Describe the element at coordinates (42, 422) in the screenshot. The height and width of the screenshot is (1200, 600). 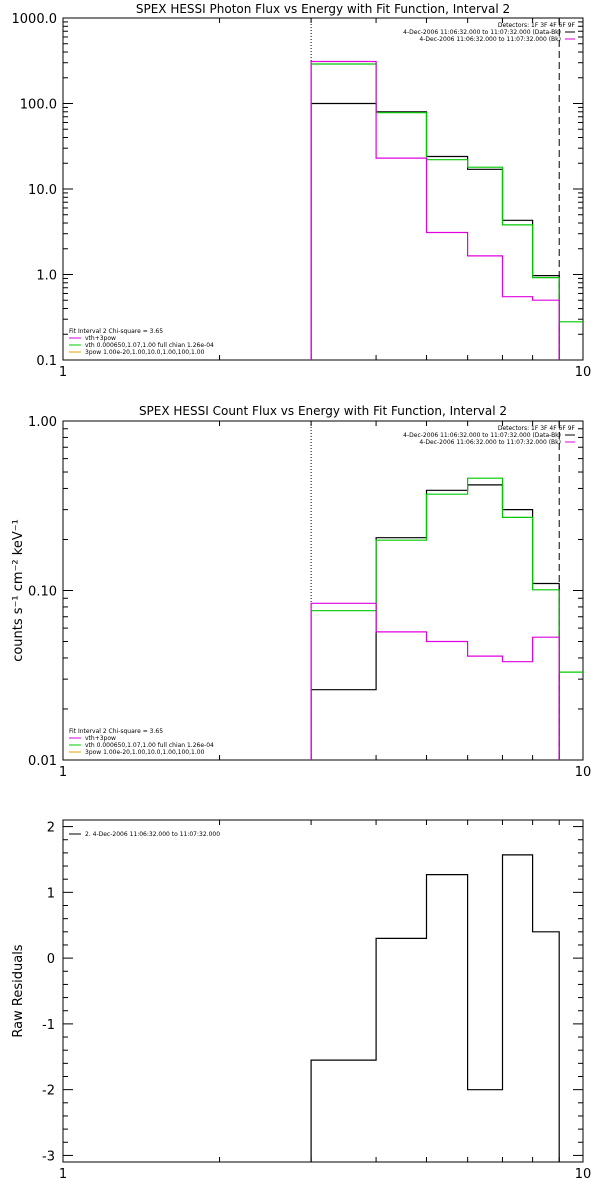
I see `y-tick-label: 1.00` at that location.